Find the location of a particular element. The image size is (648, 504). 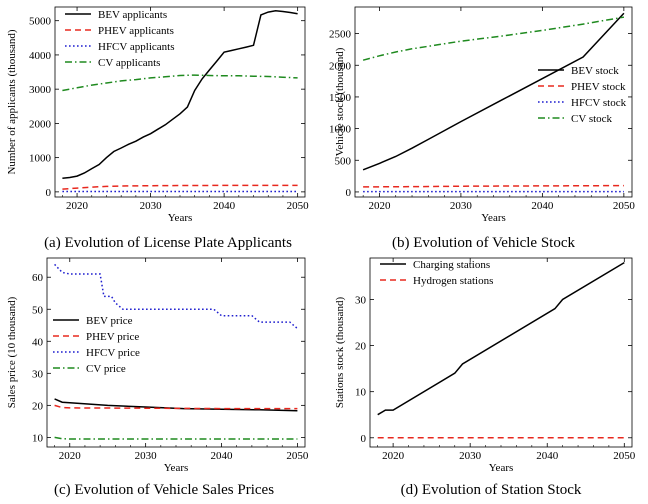

series-line-charging-stations is located at coordinates (501, 338).